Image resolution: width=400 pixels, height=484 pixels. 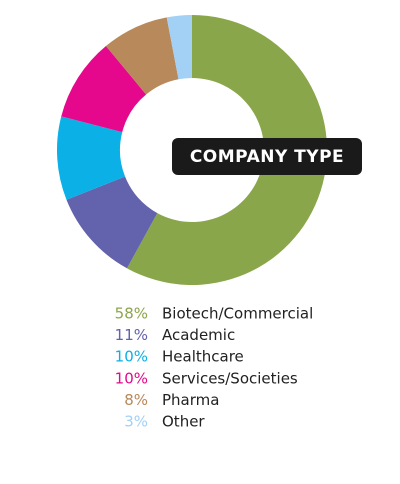 What do you see at coordinates (131, 314) in the screenshot?
I see `legend-value: 58%` at bounding box center [131, 314].